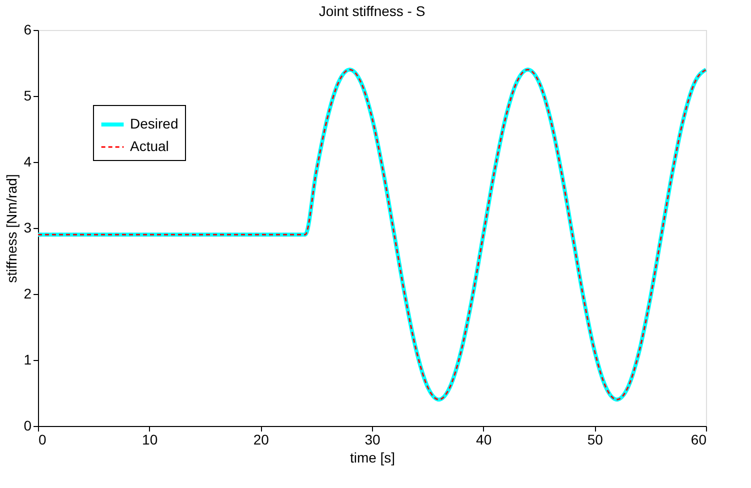 Image resolution: width=751 pixels, height=488 pixels. What do you see at coordinates (28, 360) in the screenshot?
I see `y-tick-label: 1` at bounding box center [28, 360].